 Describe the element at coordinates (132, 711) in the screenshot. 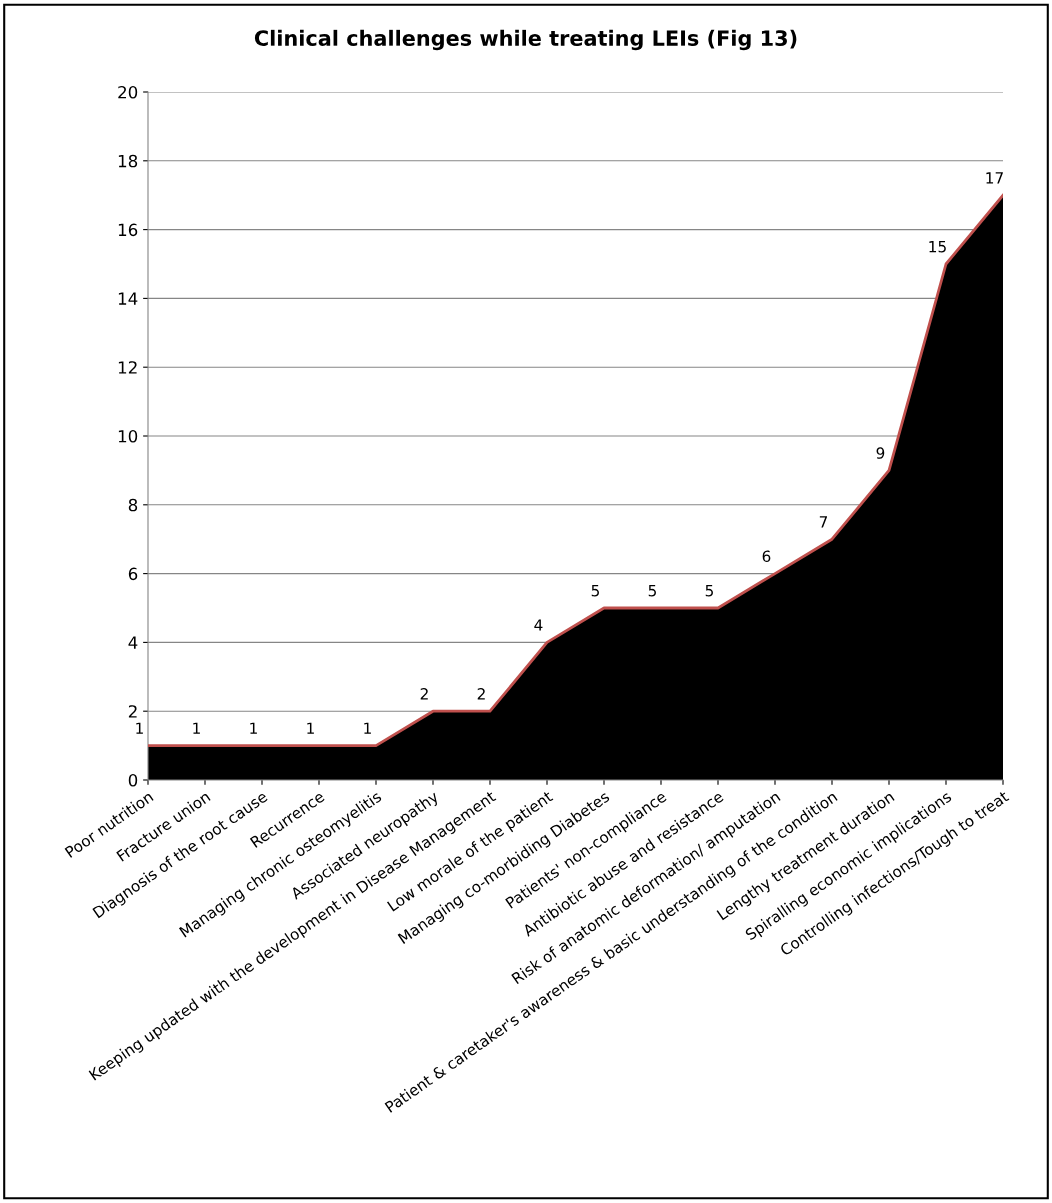

I see `y-tick-label: 2` at that location.